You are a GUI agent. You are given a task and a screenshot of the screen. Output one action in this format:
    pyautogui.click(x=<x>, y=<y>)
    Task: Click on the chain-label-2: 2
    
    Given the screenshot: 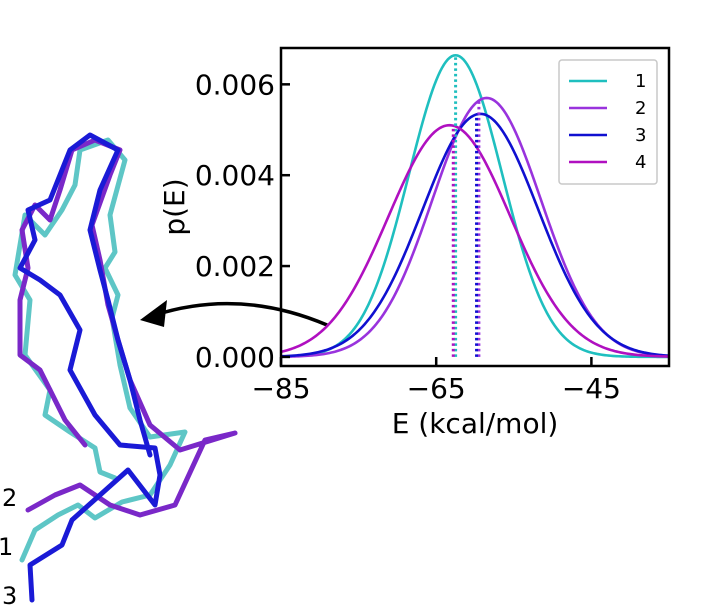 What is the action you would take?
    pyautogui.click(x=9, y=498)
    